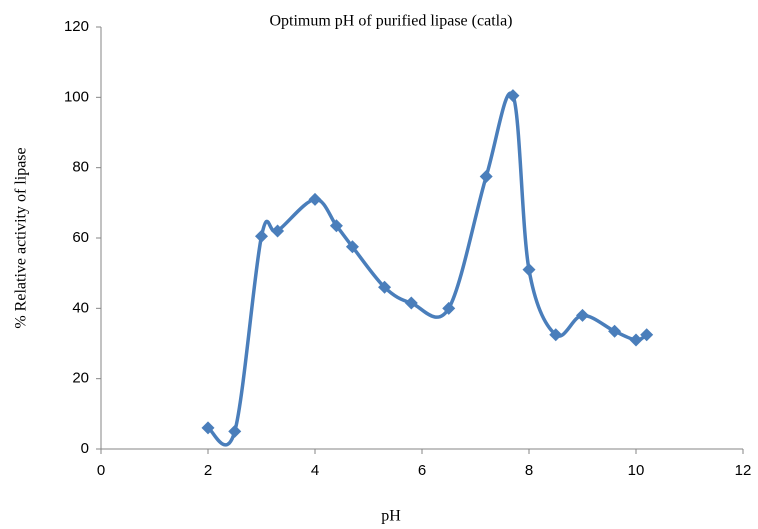 This screenshot has height=529, width=758. I want to click on y-tick-label: 20, so click(80, 378).